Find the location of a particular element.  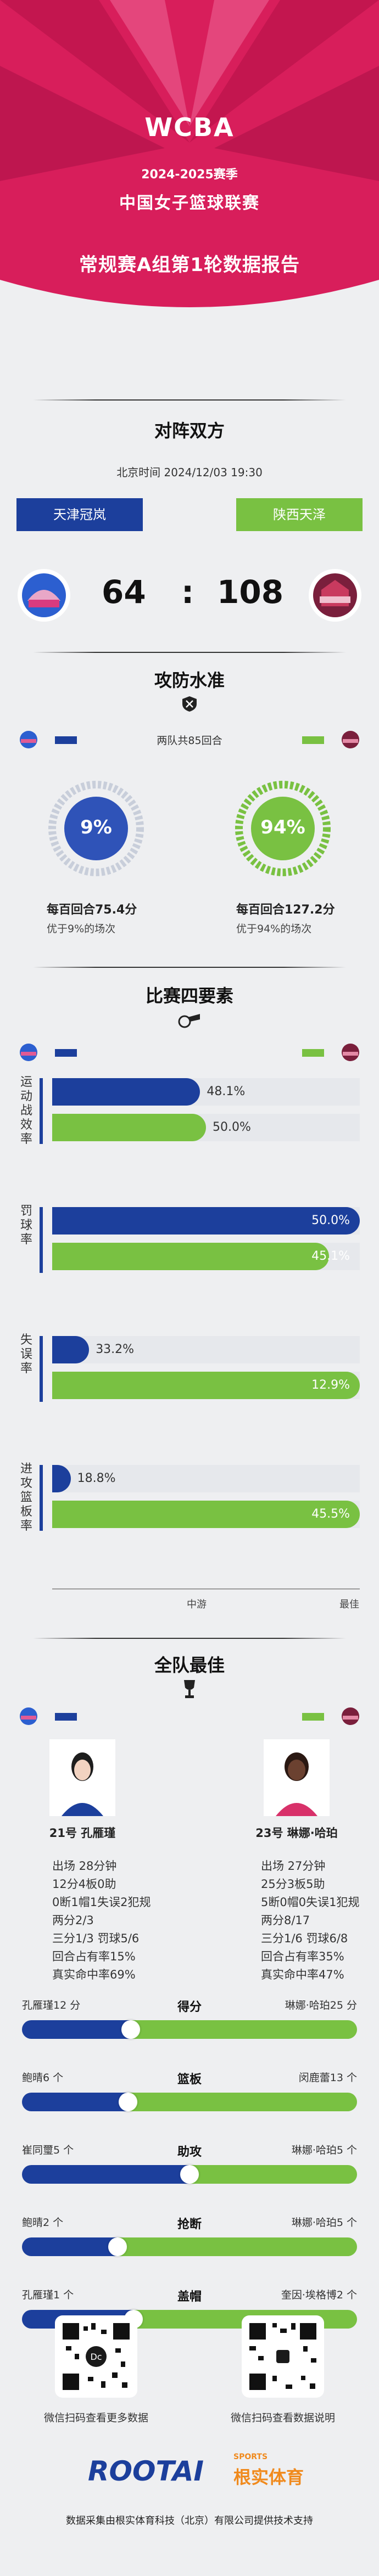

team-a-rating-note: 优于9%的场次 is located at coordinates (81, 929).